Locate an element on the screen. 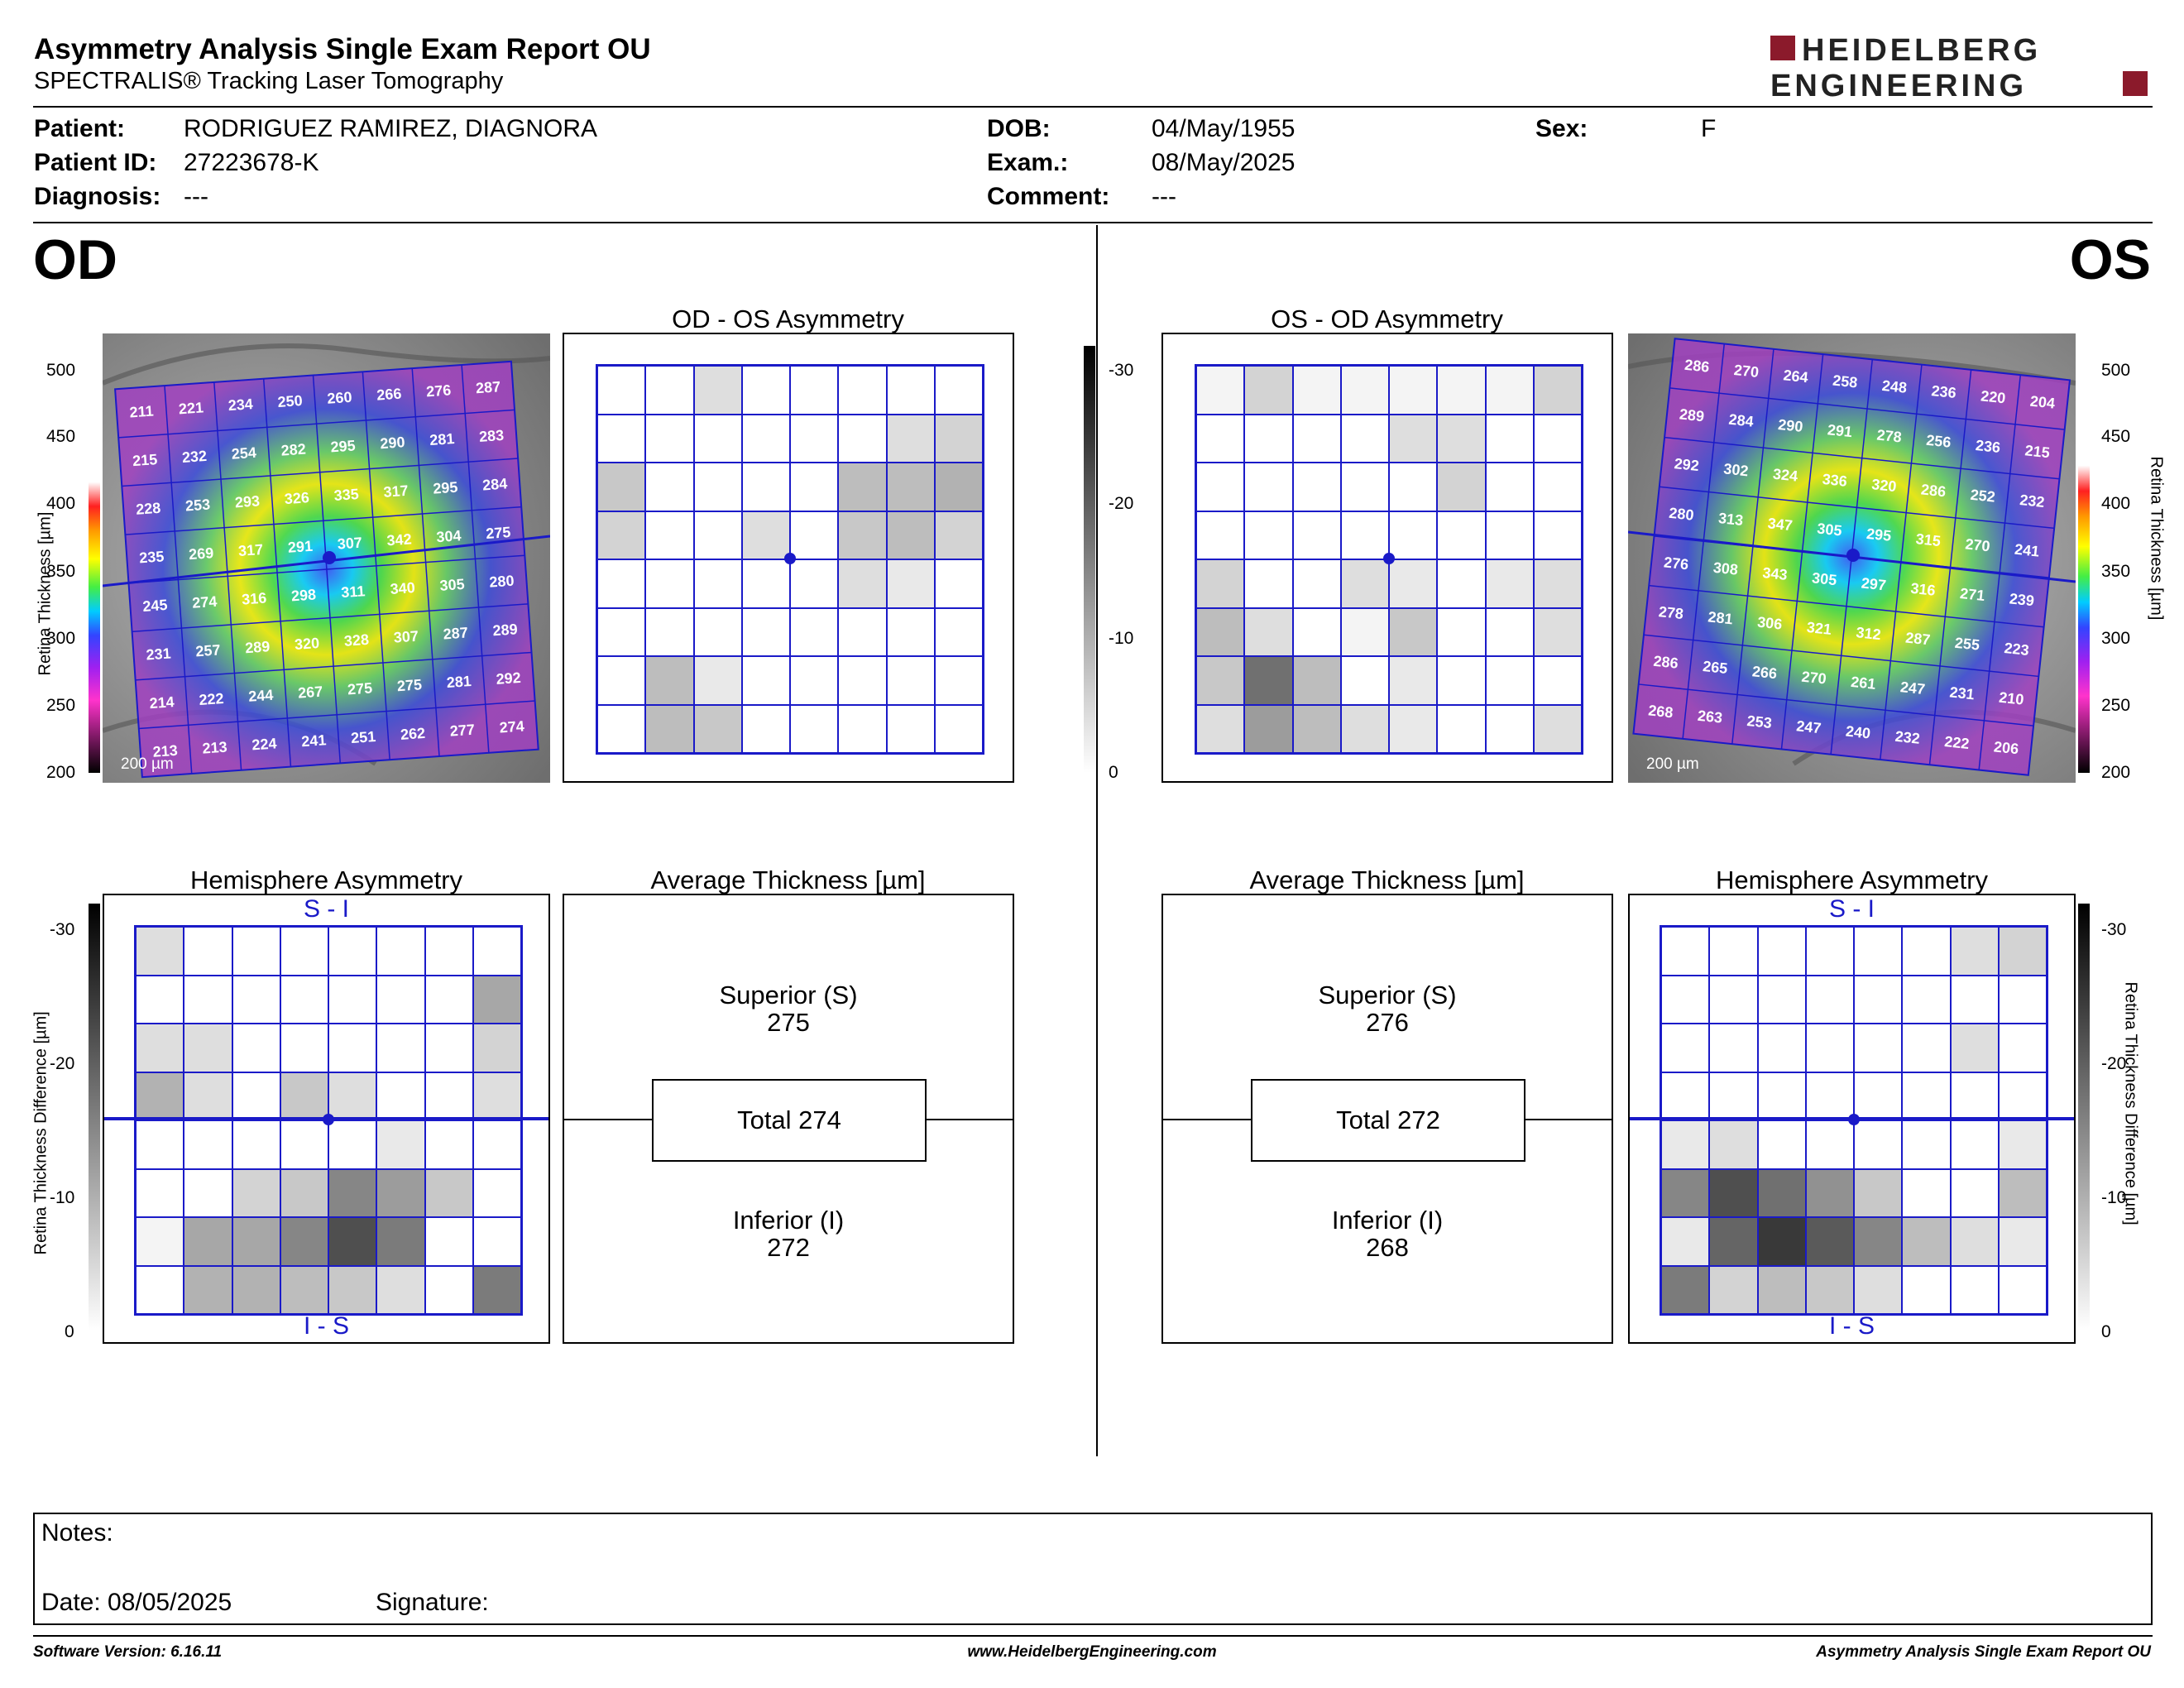 The width and height of the screenshot is (2184, 1688). od-asym-panel is located at coordinates (788, 558).